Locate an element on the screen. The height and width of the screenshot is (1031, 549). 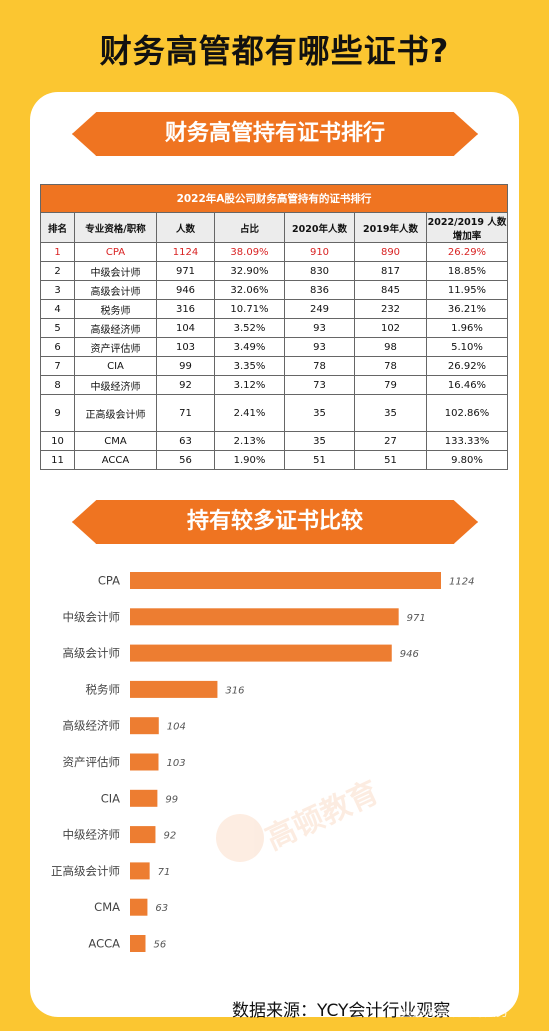
cell-rank: 2 is located at coordinates (57, 271).